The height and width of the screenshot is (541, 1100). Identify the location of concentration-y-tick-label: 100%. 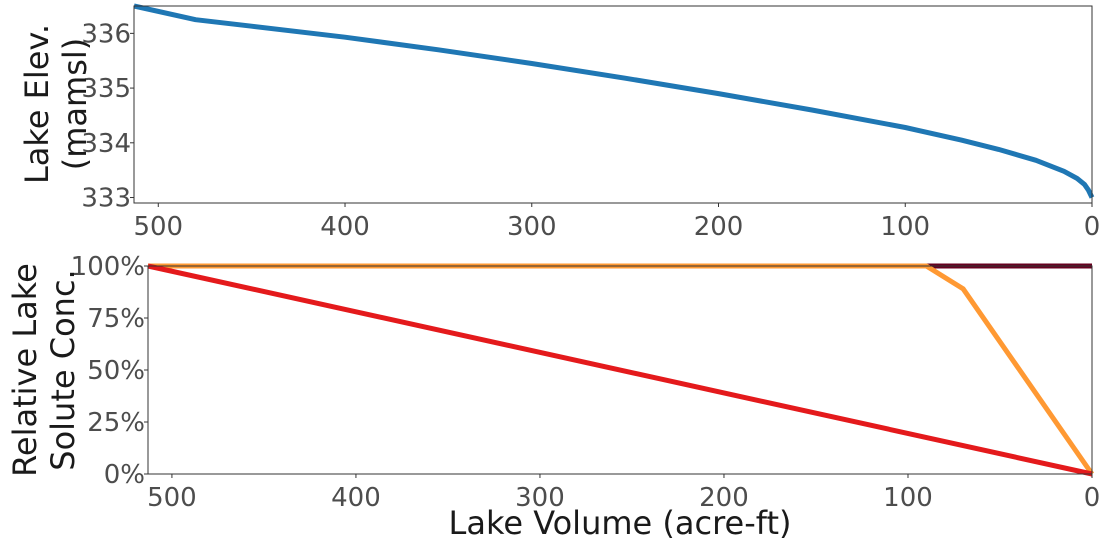
(108, 267).